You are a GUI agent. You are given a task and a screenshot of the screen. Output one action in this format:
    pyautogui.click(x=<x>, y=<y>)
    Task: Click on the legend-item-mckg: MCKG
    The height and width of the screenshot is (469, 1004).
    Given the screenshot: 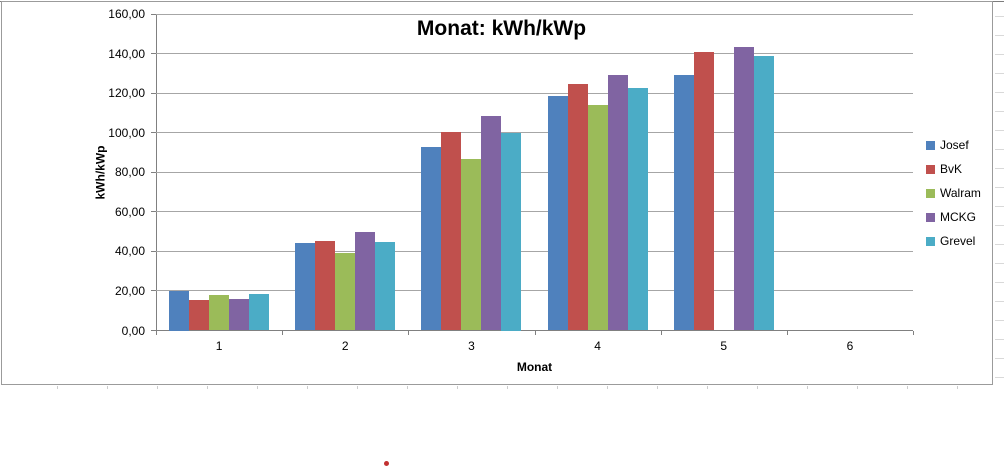 What is the action you would take?
    pyautogui.click(x=953, y=217)
    